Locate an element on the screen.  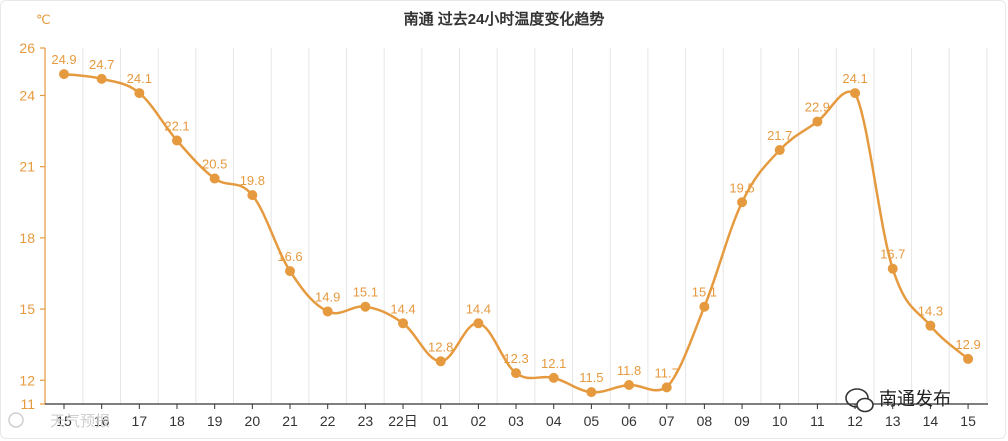
x-tick-label: 13 is located at coordinates (893, 421).